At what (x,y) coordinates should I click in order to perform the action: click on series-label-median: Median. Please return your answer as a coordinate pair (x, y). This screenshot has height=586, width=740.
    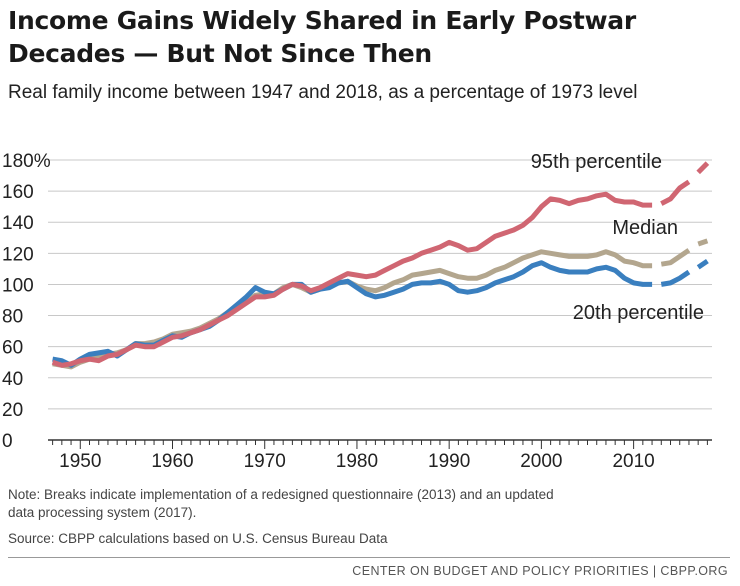
    Looking at the image, I should click on (645, 228).